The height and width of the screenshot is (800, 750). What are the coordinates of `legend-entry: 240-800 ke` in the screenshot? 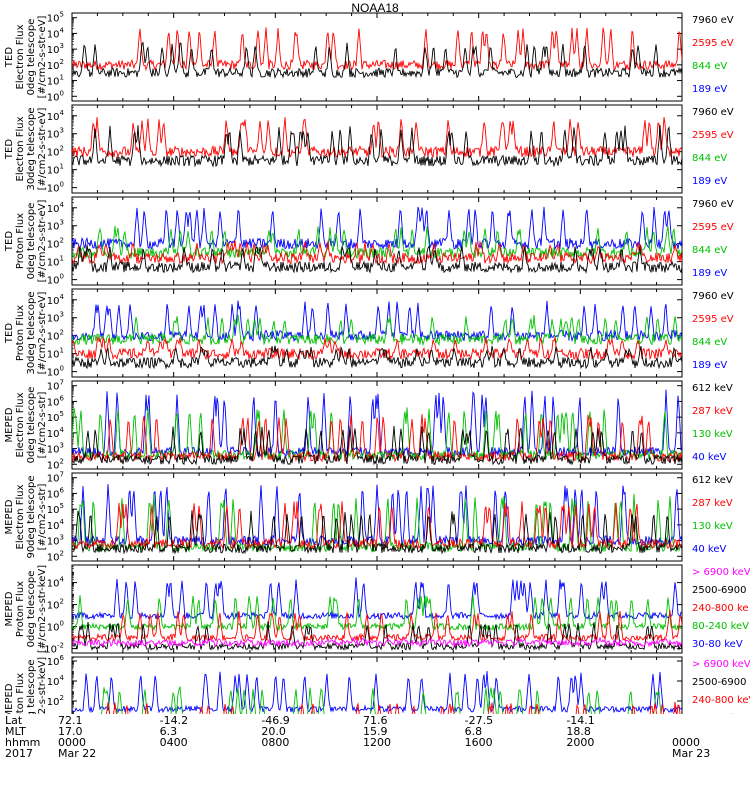 It's located at (720, 608).